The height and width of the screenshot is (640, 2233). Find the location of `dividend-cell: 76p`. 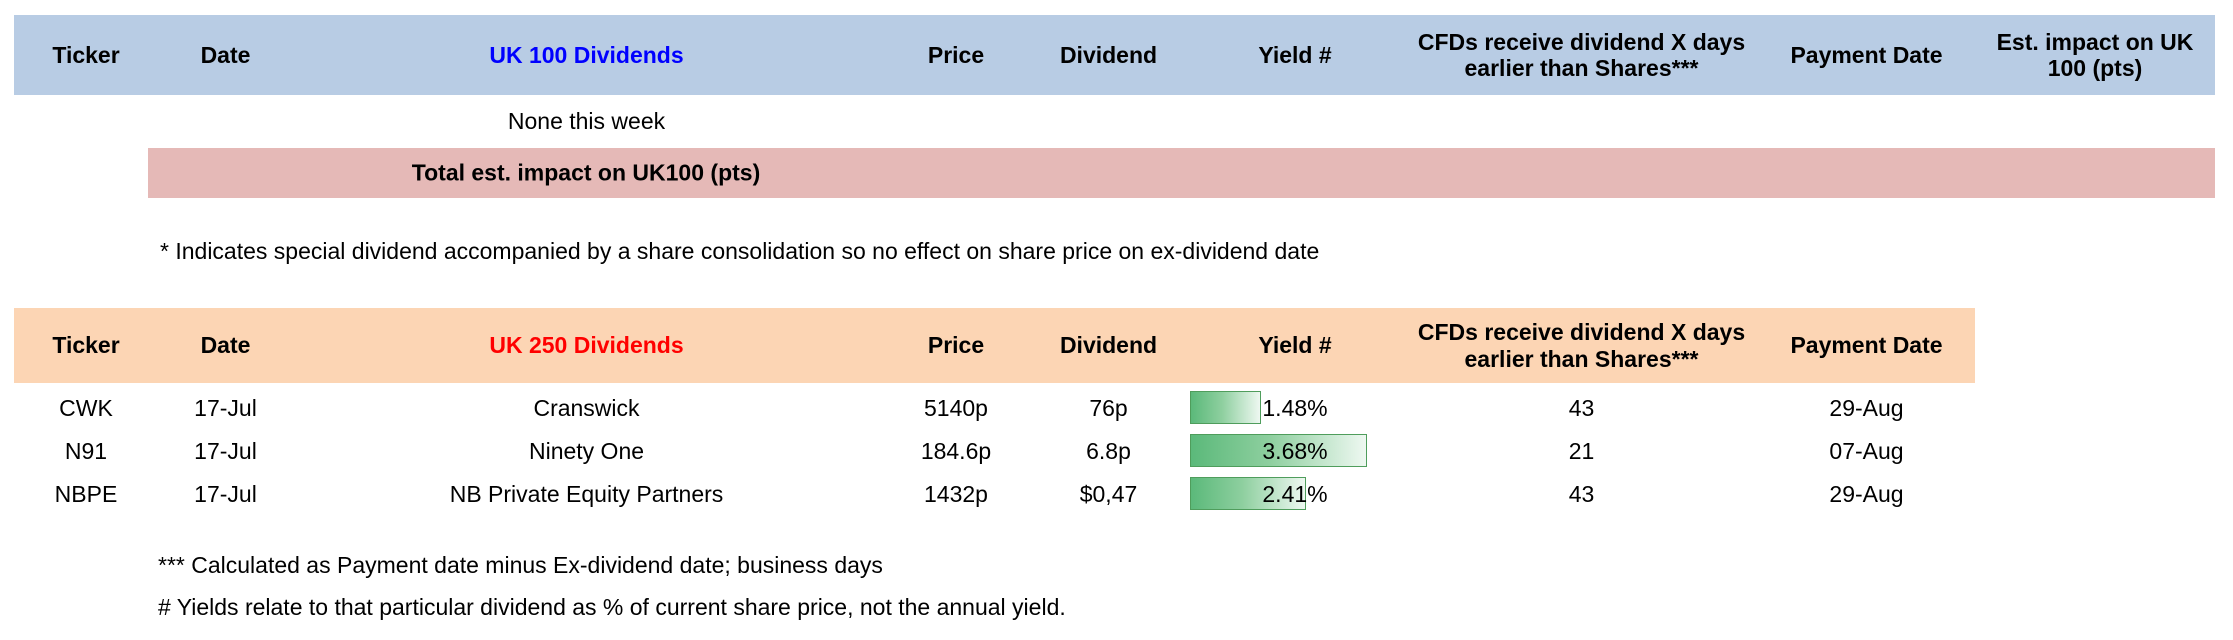

dividend-cell: 76p is located at coordinates (1108, 408).